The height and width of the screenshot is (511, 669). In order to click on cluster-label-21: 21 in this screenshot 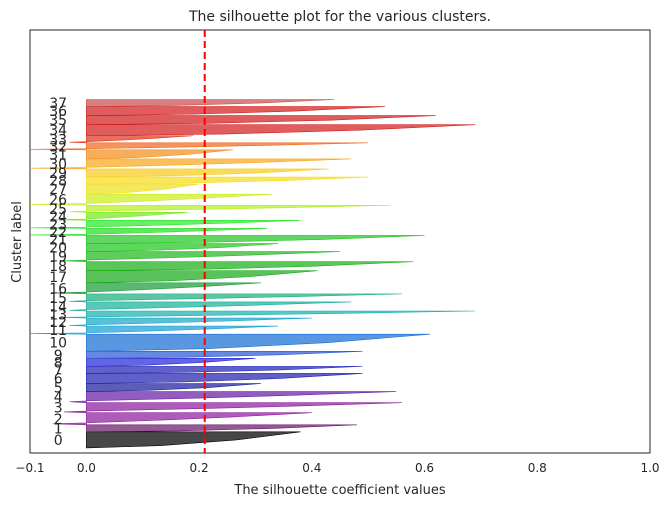, I will do `click(58, 240)`.